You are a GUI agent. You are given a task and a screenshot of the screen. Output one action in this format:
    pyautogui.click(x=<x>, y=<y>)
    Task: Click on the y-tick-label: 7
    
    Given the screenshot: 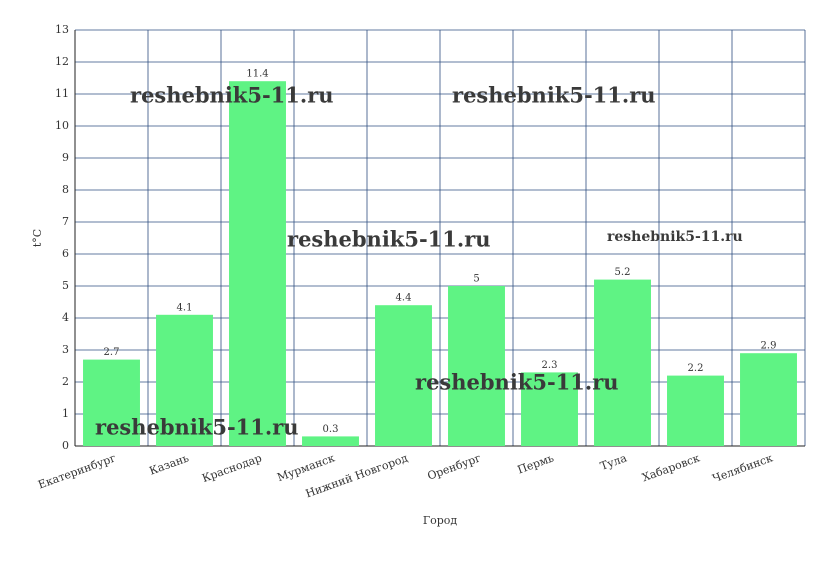 What is the action you would take?
    pyautogui.click(x=65, y=221)
    